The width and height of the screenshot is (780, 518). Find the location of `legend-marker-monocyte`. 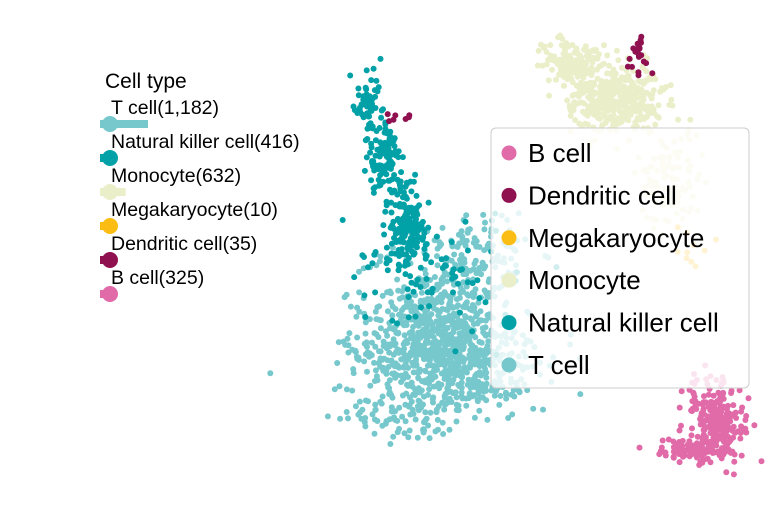

legend-marker-monocyte is located at coordinates (509, 280).